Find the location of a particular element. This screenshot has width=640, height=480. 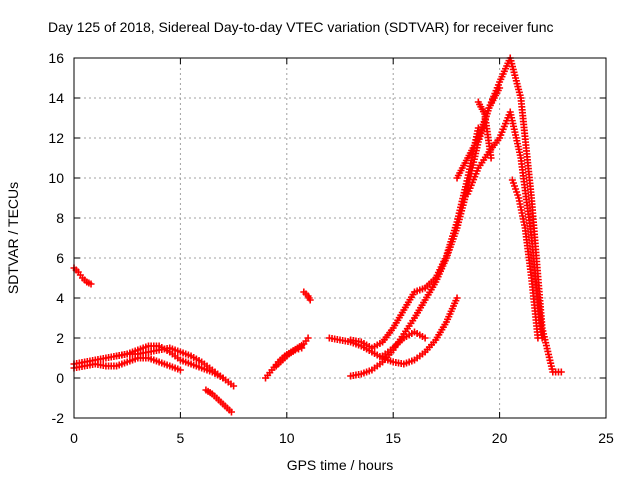

y-tick-label: -2 is located at coordinates (58, 418).